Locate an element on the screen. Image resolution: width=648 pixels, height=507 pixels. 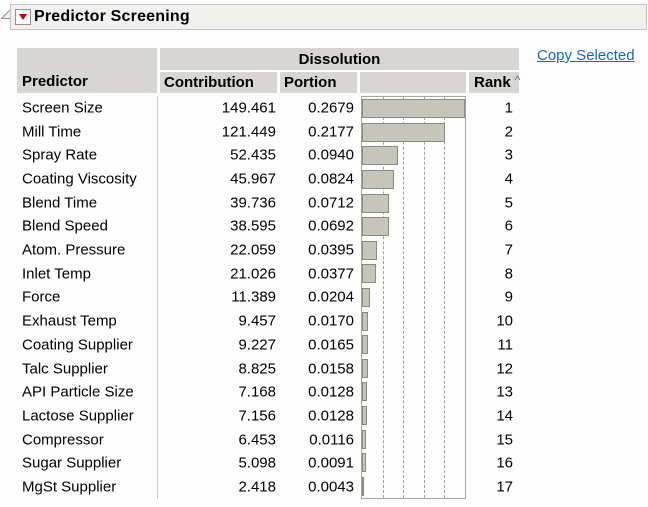
column-header-portion: Portion is located at coordinates (318, 82).